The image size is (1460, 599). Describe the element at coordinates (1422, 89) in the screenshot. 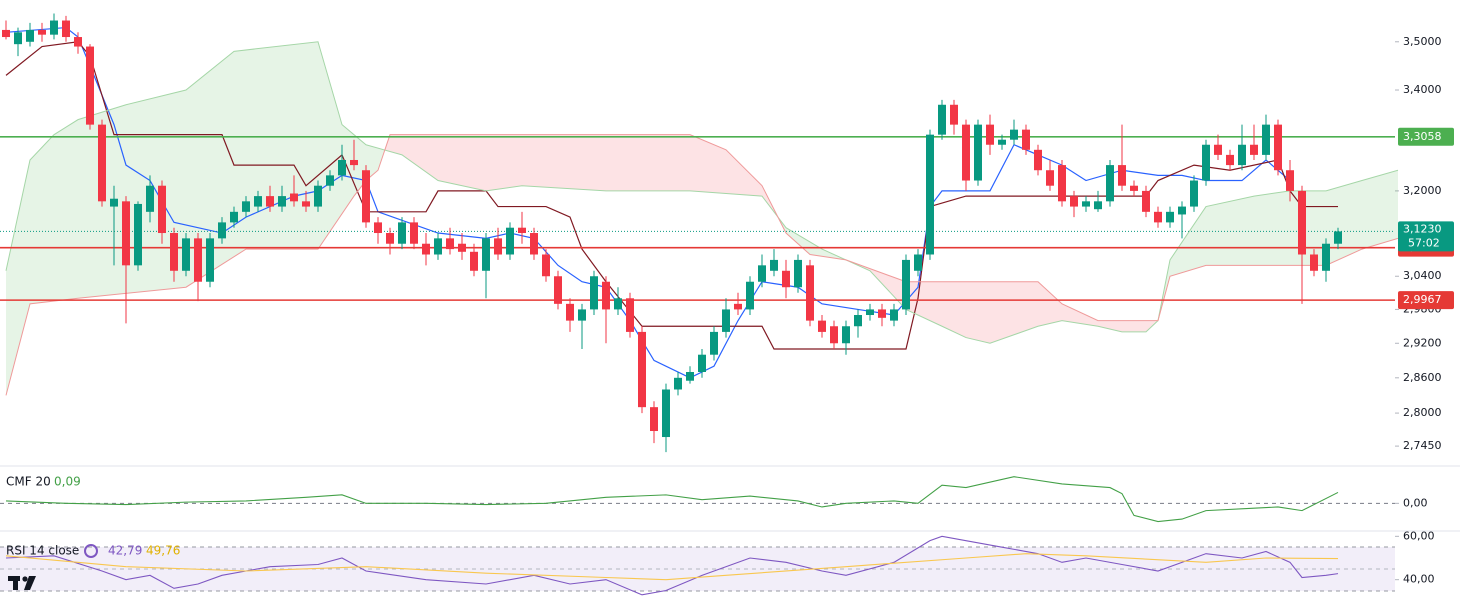

I see `y-tick-label: 3,4000` at that location.